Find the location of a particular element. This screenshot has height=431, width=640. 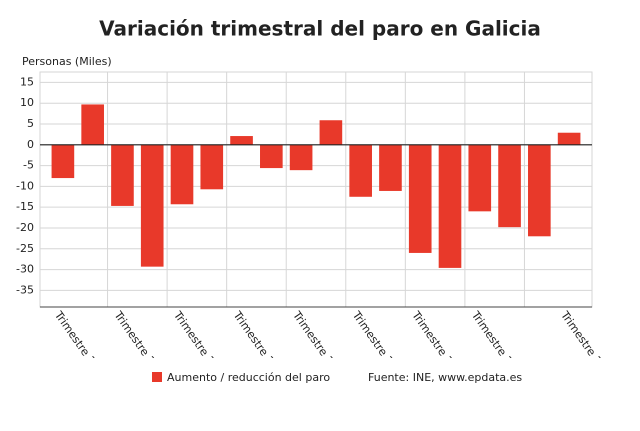

y-tick-label: -15 is located at coordinates (25, 206).